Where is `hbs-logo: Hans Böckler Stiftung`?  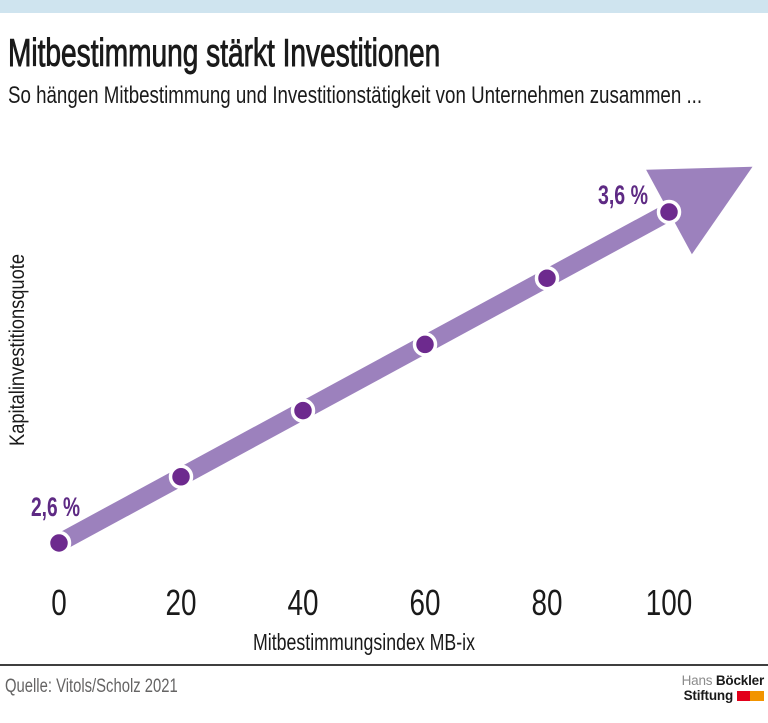
hbs-logo: Hans Böckler Stiftung is located at coordinates (723, 688).